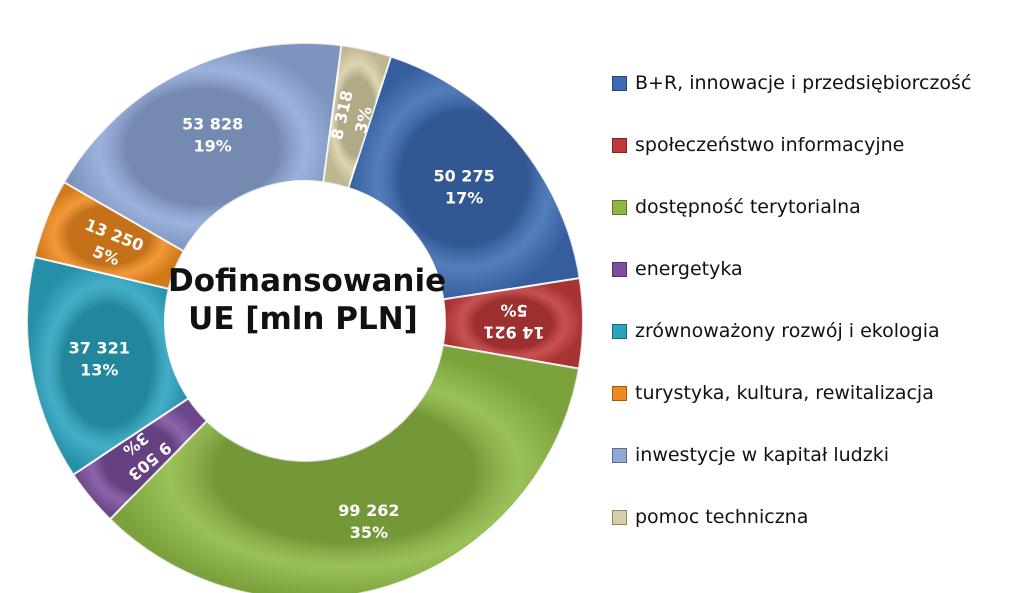  I want to click on legend-label: pomoc techniczna, so click(722, 517).